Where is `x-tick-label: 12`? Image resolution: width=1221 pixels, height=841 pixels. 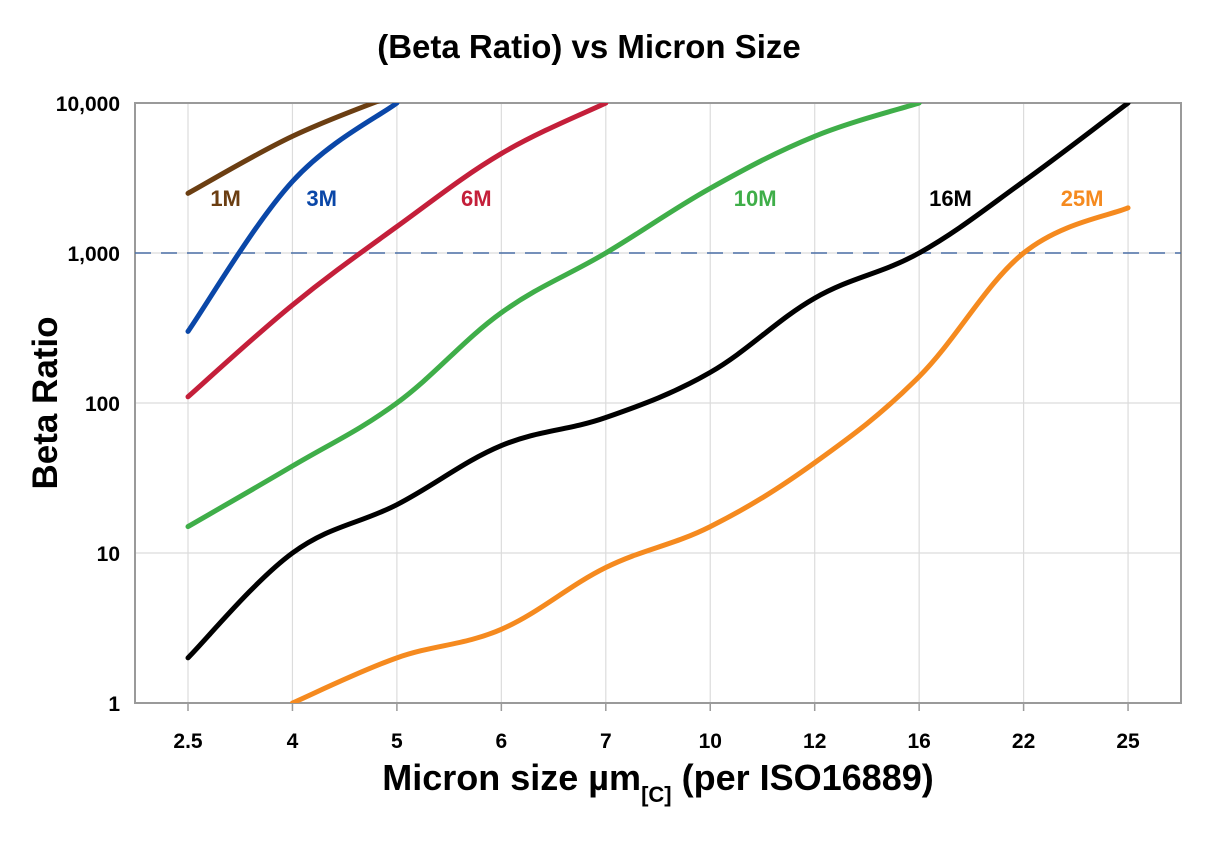 x-tick-label: 12 is located at coordinates (814, 741).